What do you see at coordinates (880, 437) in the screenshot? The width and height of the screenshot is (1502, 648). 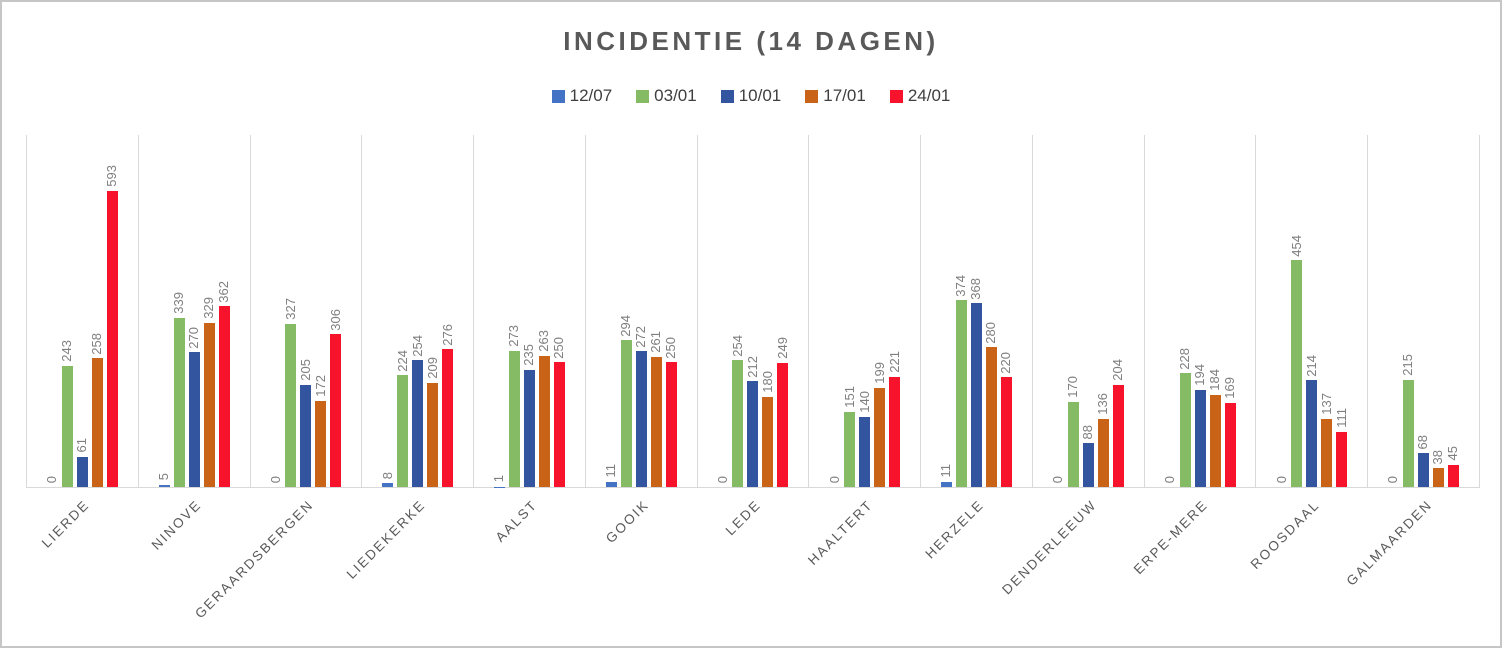 I see `bar-17-01-haaltert` at bounding box center [880, 437].